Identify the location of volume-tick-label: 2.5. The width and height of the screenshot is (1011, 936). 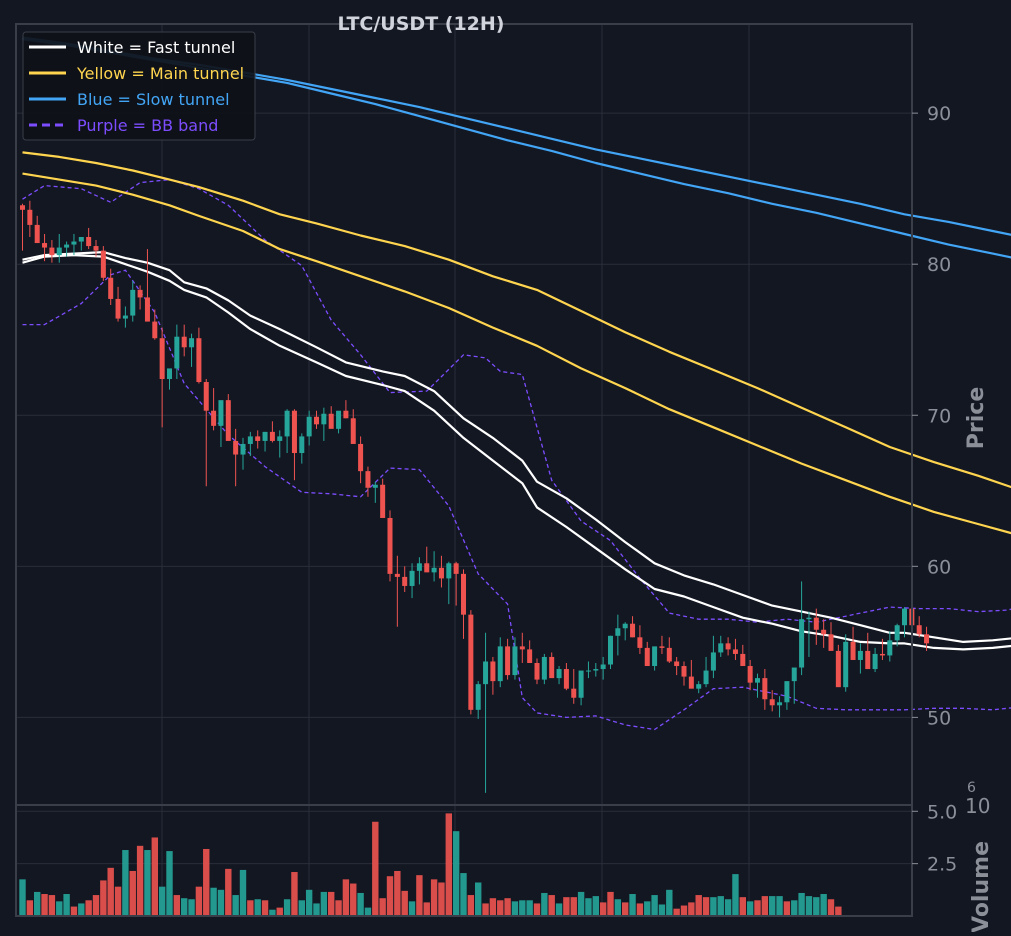
(942, 865).